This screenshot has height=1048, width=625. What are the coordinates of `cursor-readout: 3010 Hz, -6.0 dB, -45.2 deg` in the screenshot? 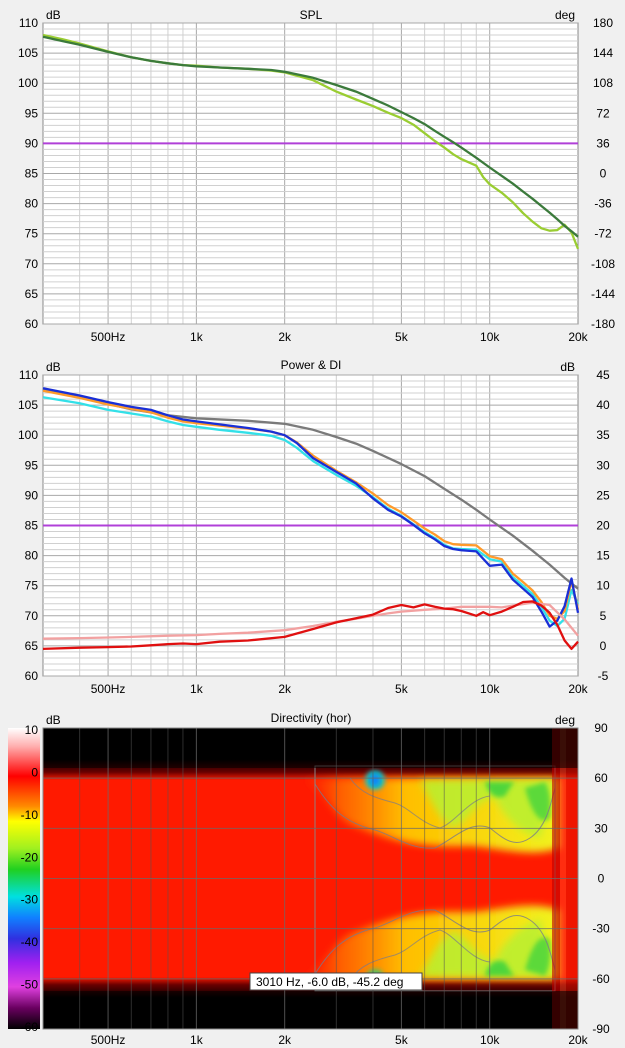 It's located at (329, 982).